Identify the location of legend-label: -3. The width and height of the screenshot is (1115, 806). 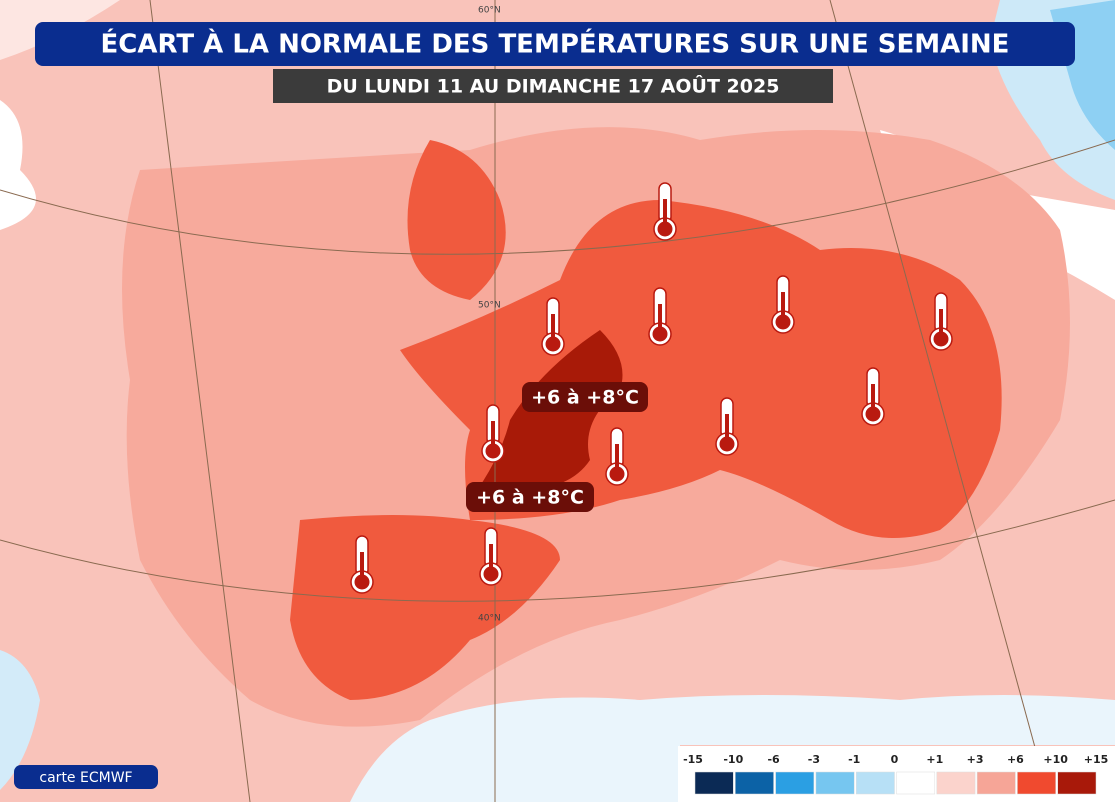
(814, 759).